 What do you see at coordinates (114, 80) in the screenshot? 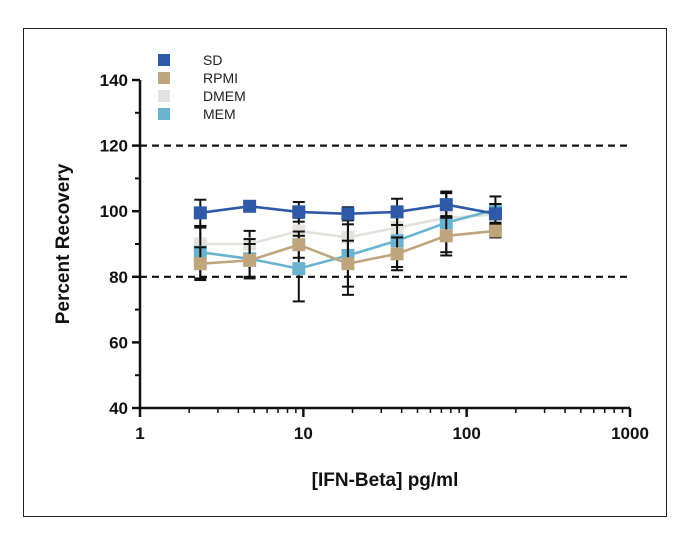
I see `y-tick-label: 140` at bounding box center [114, 80].